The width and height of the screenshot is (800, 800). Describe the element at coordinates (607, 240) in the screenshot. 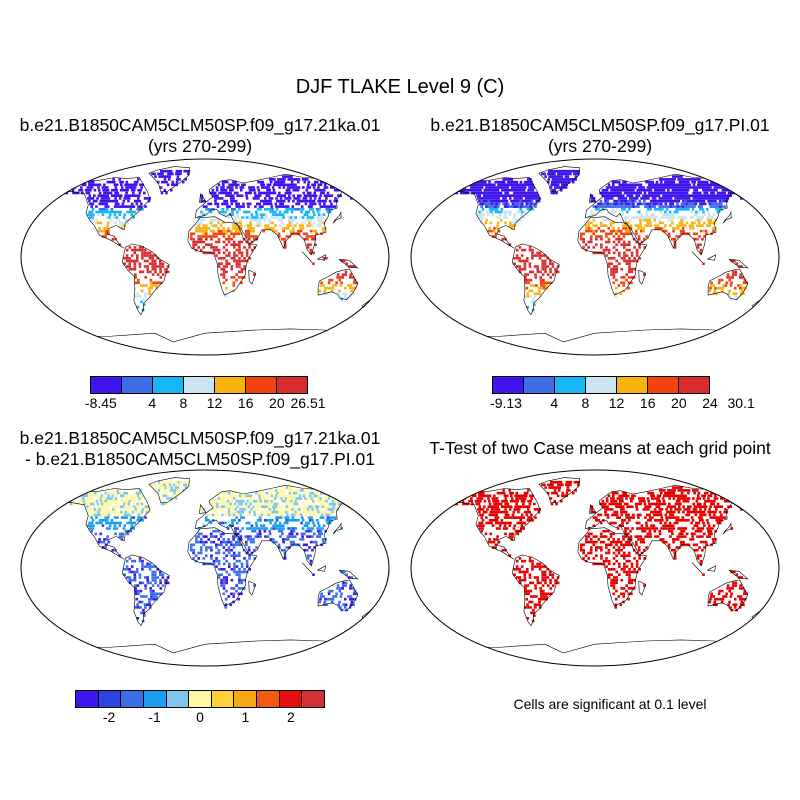

I see `data-cells` at that location.